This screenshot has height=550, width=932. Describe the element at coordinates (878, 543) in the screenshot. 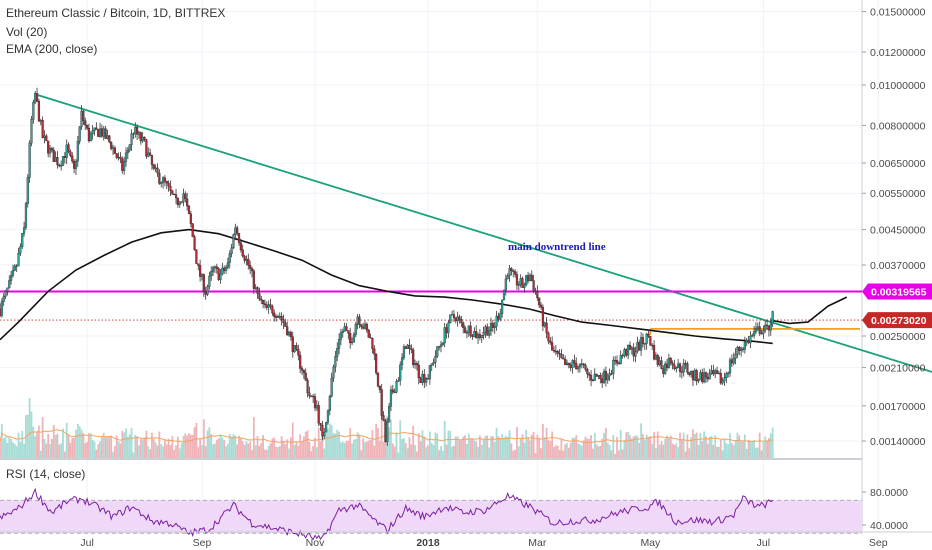

I see `time-tick-label: Sep` at that location.